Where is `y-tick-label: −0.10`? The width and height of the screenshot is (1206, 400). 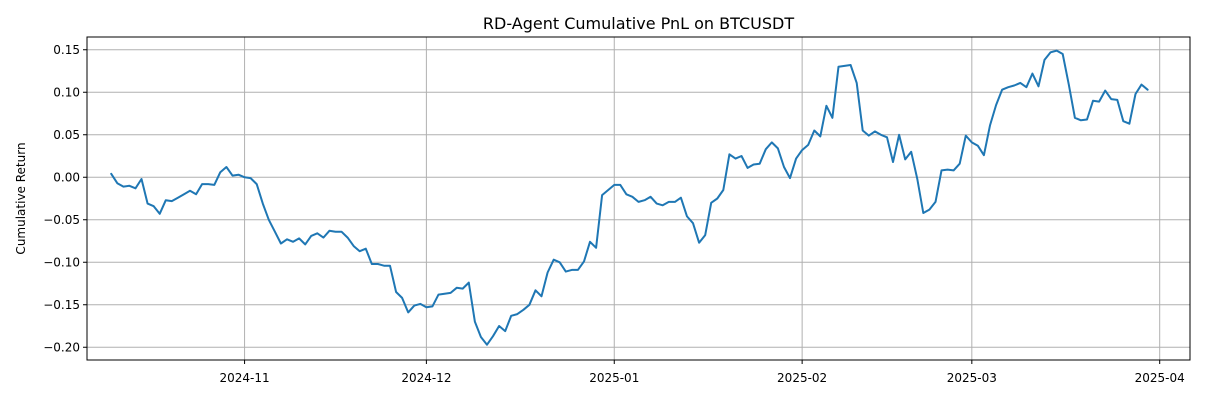 y-tick-label: −0.10 is located at coordinates (61, 262).